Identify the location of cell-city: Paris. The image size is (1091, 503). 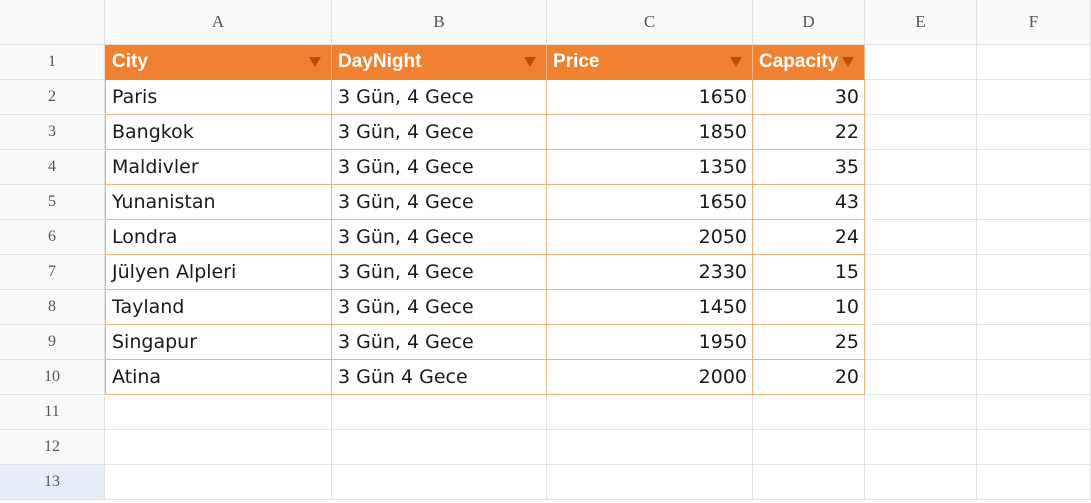
(218, 97).